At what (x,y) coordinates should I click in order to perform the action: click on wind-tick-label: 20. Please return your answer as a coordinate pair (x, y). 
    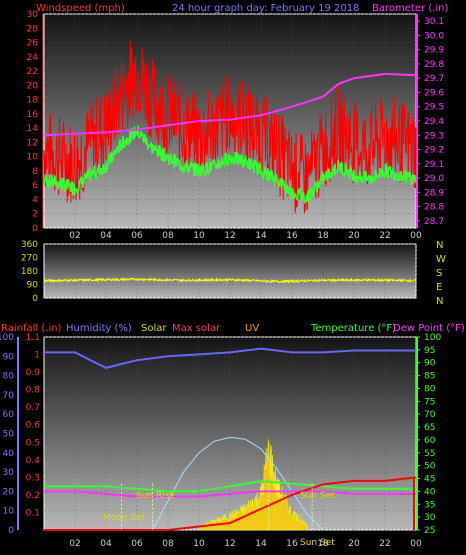
    Looking at the image, I should click on (33, 86).